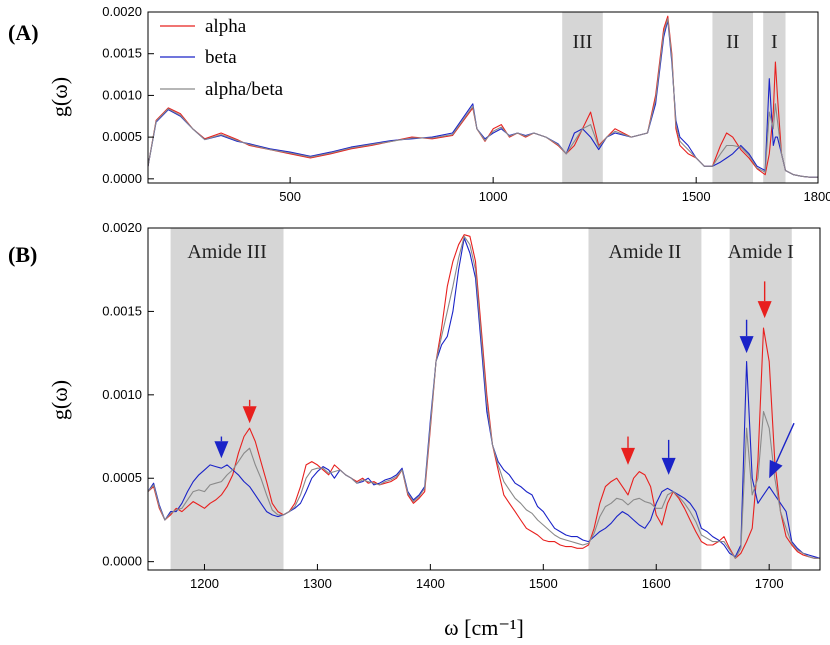 The height and width of the screenshot is (645, 830). I want to click on region-label-amide-iii: Amide III, so click(226, 252).